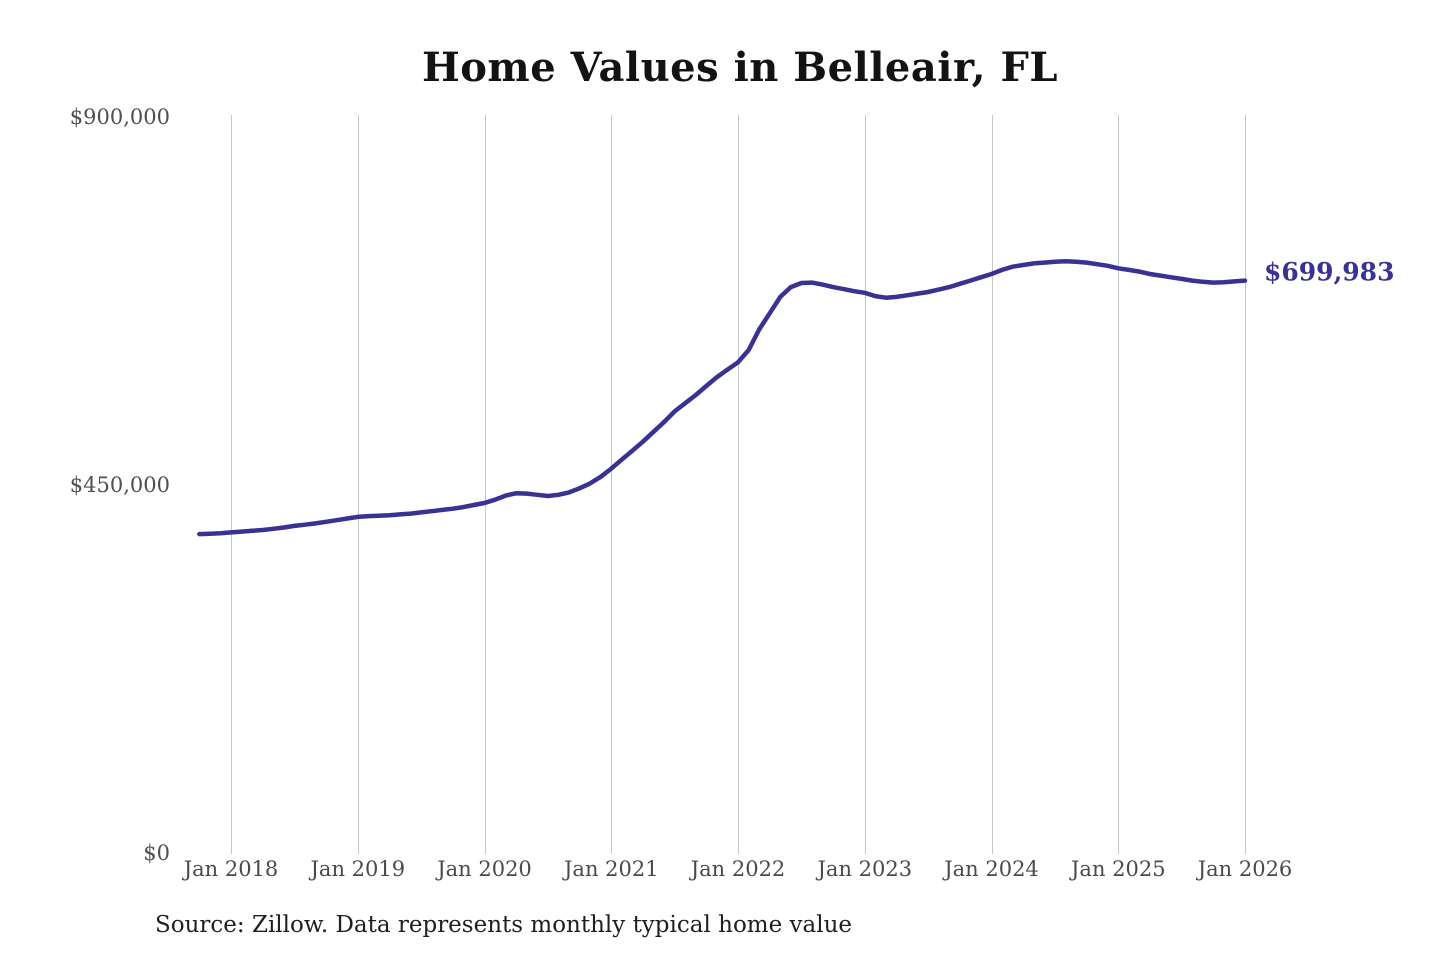  What do you see at coordinates (156, 853) in the screenshot?
I see `y-axis-tick-label: $0` at bounding box center [156, 853].